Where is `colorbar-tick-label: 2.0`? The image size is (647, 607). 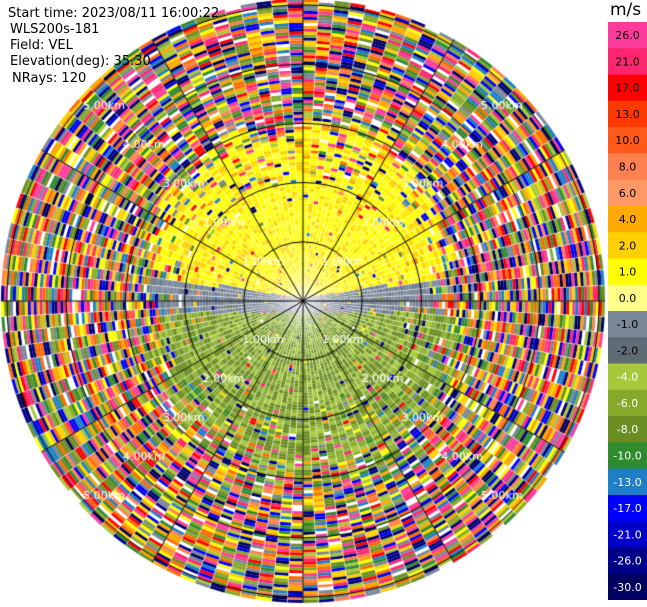
colorbar-tick-label: 2.0 is located at coordinates (628, 245).